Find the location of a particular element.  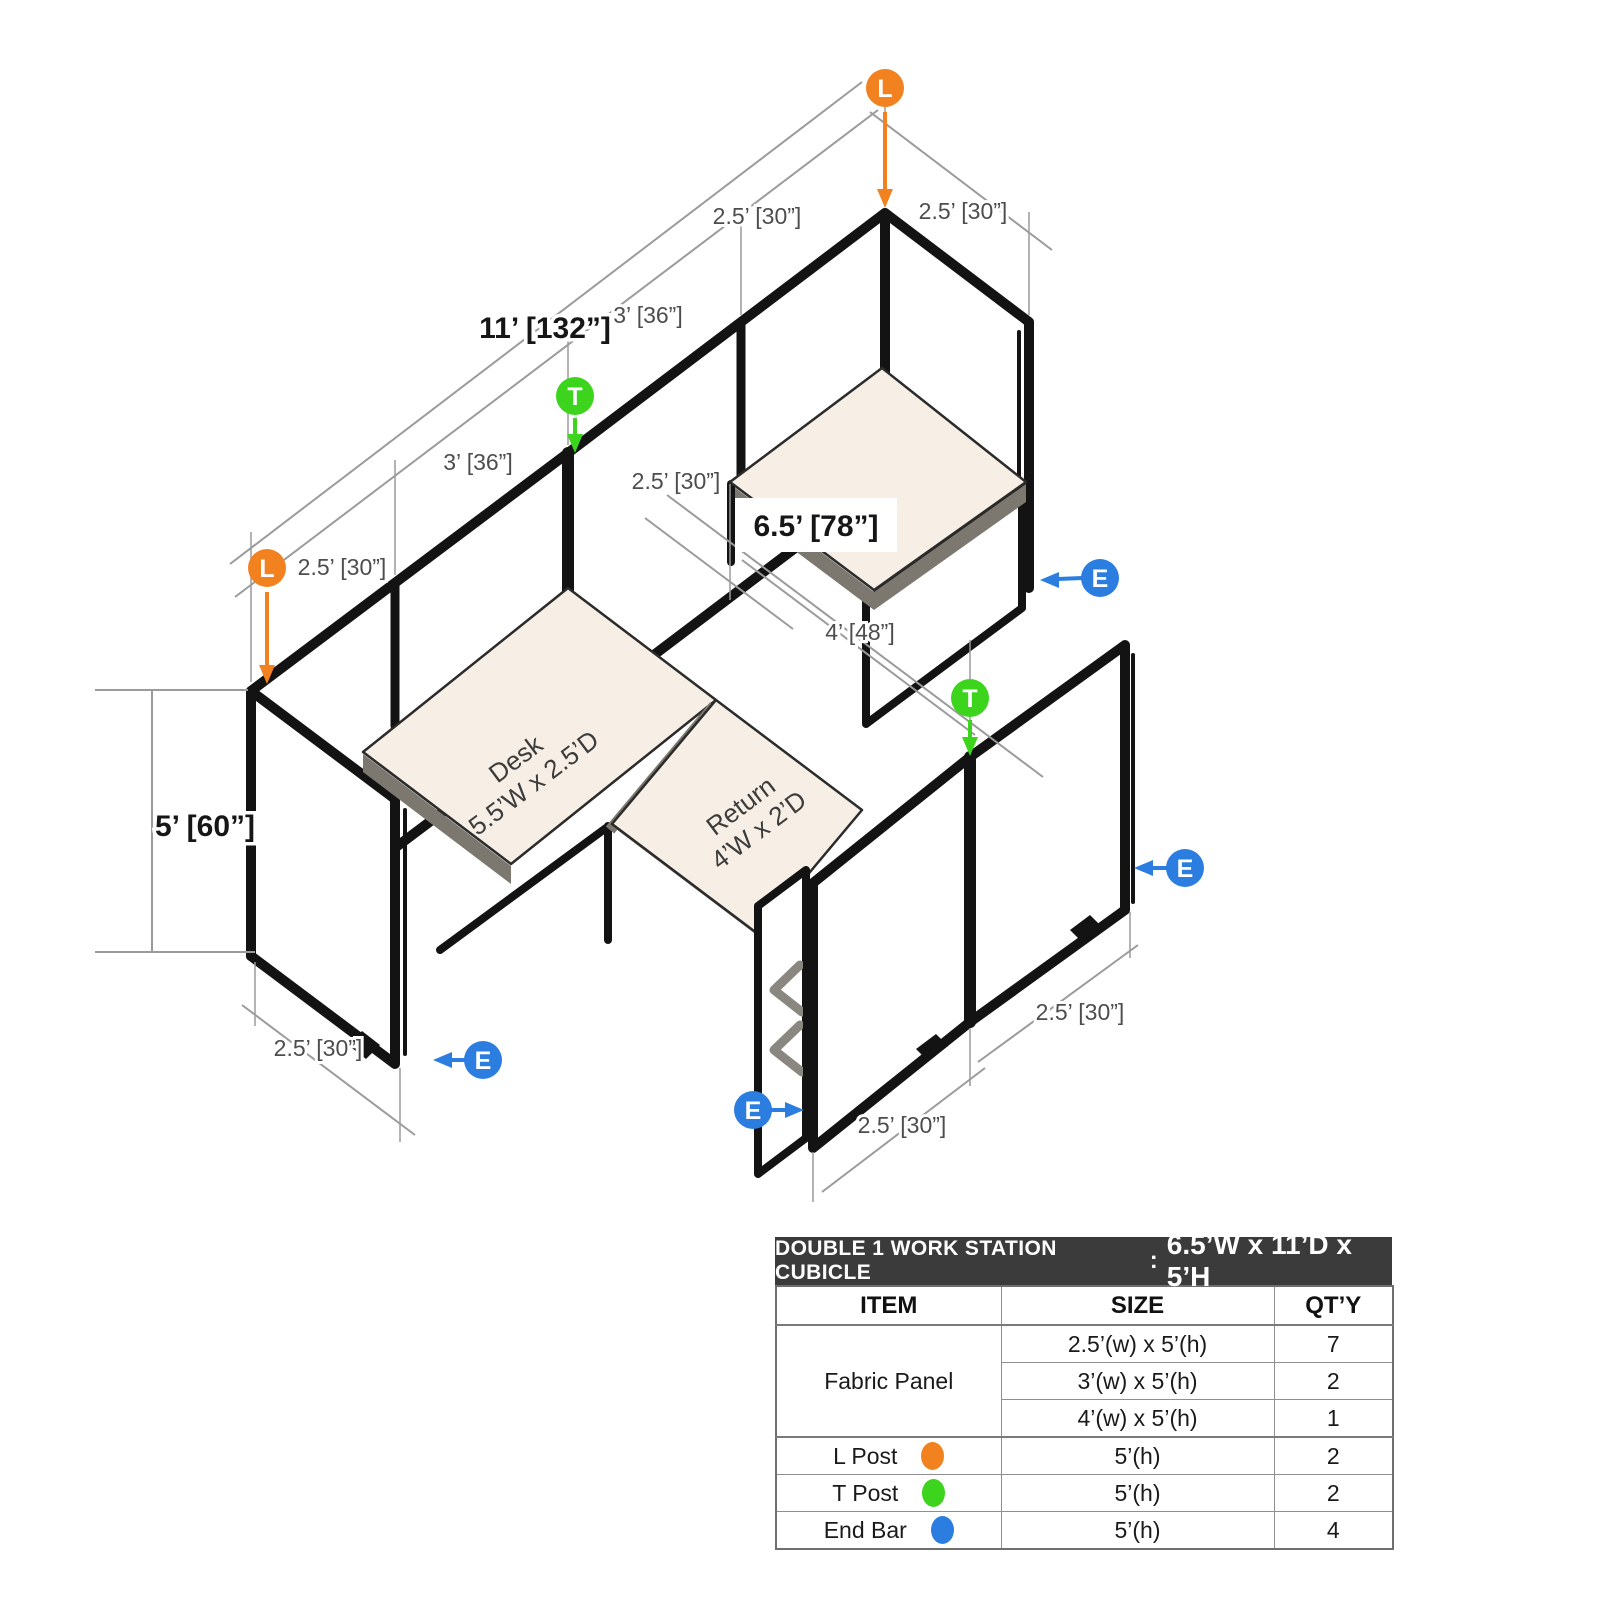

dim-left-end-panel: 2.5’ [30”] is located at coordinates (318, 1048).